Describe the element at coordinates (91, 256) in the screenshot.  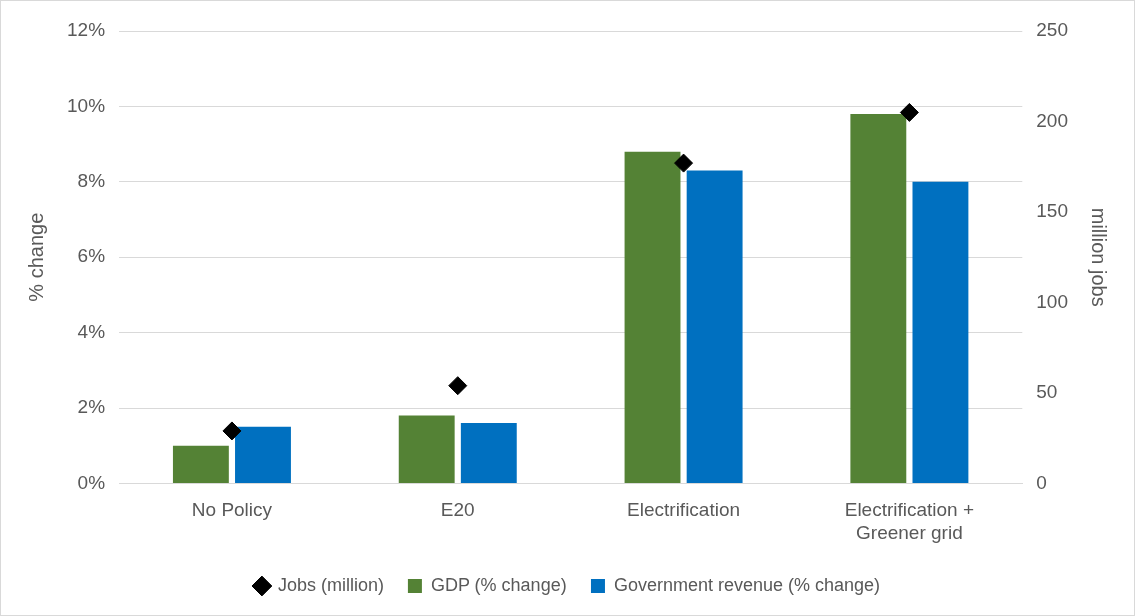
I see `y-tick-label: 6%` at that location.